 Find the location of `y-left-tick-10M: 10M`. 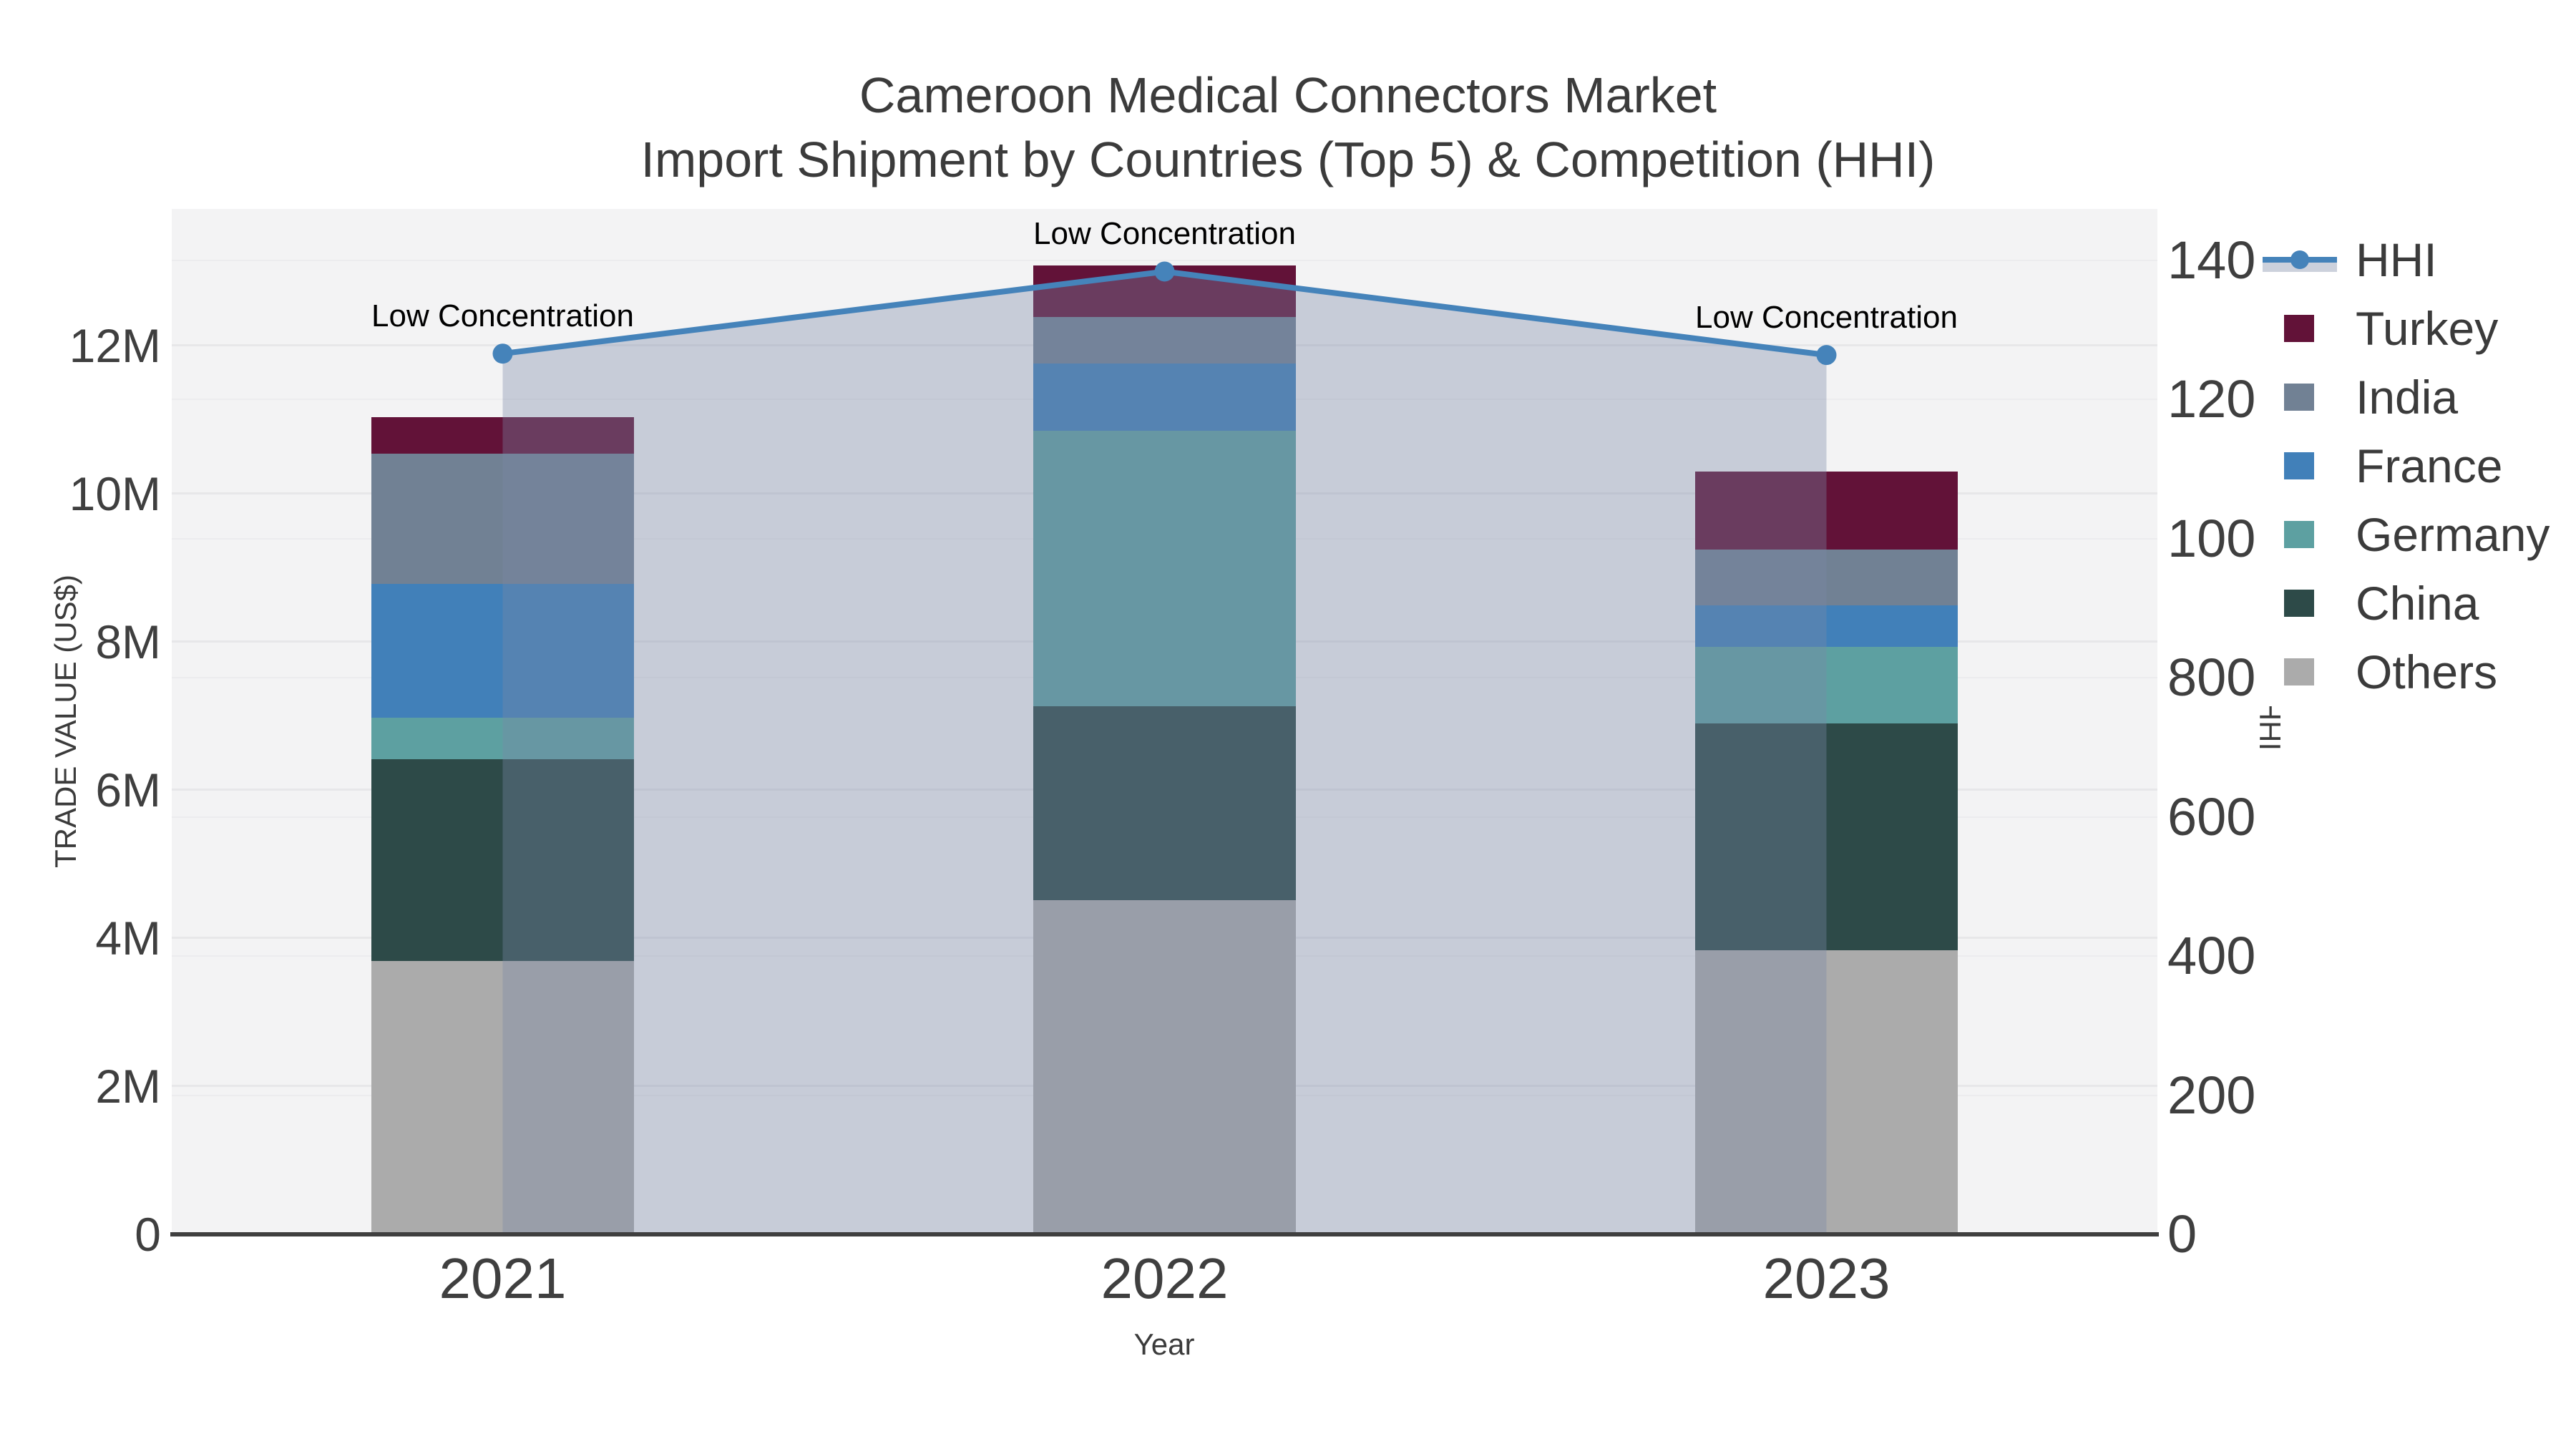

y-left-tick-10M: 10M is located at coordinates (115, 493).